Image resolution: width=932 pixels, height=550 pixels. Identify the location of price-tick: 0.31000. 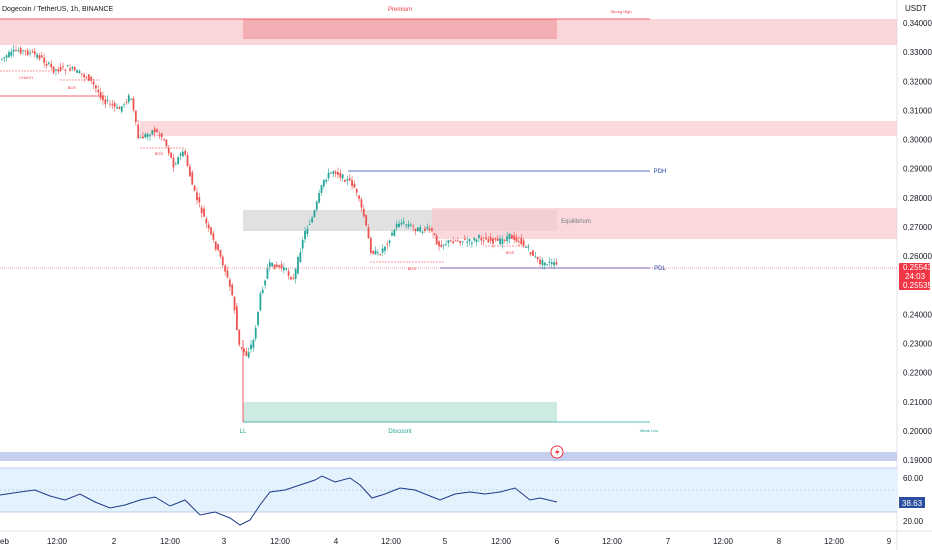
(917, 110).